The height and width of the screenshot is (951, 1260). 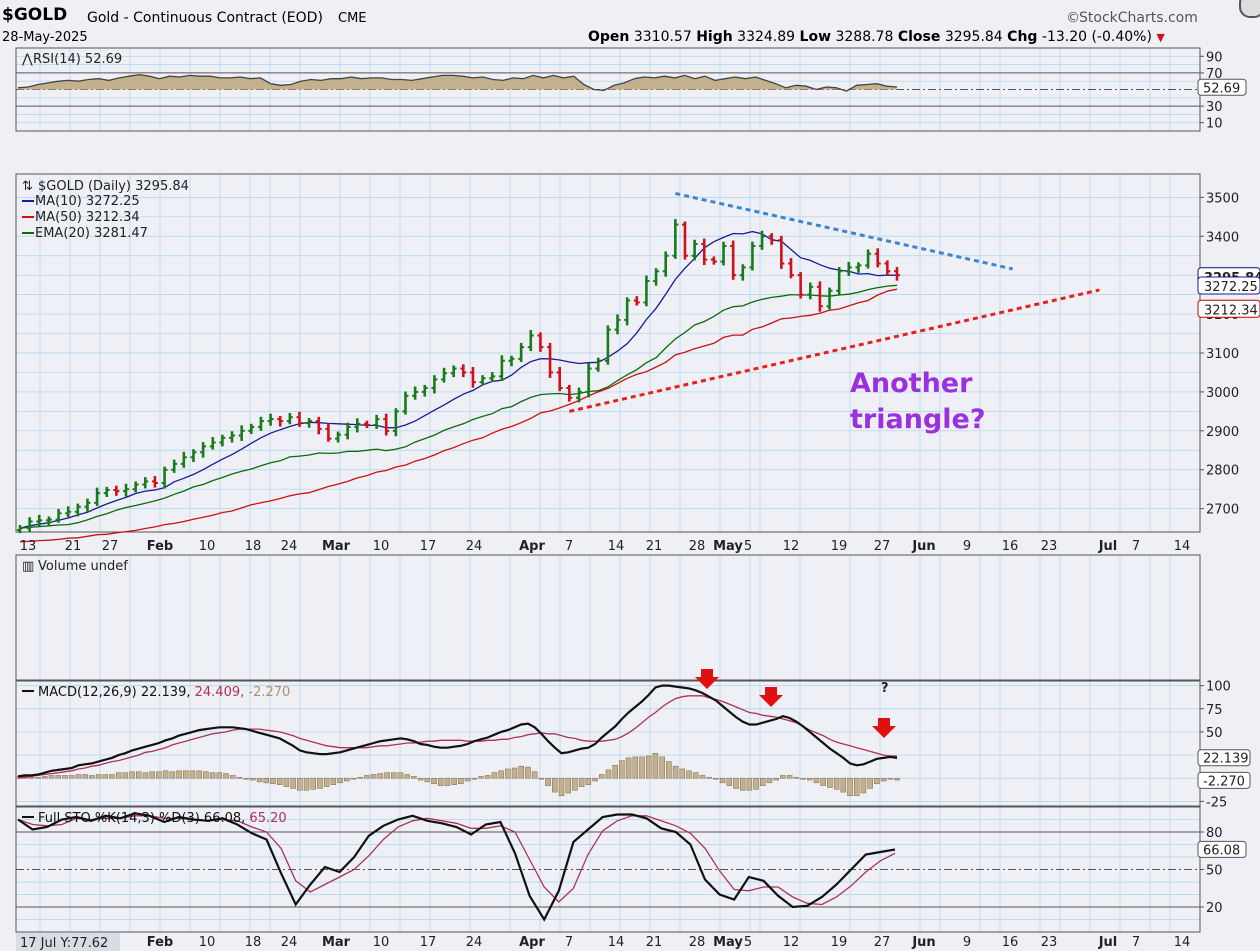 I want to click on x-axis-label: 17, so click(x=428, y=546).